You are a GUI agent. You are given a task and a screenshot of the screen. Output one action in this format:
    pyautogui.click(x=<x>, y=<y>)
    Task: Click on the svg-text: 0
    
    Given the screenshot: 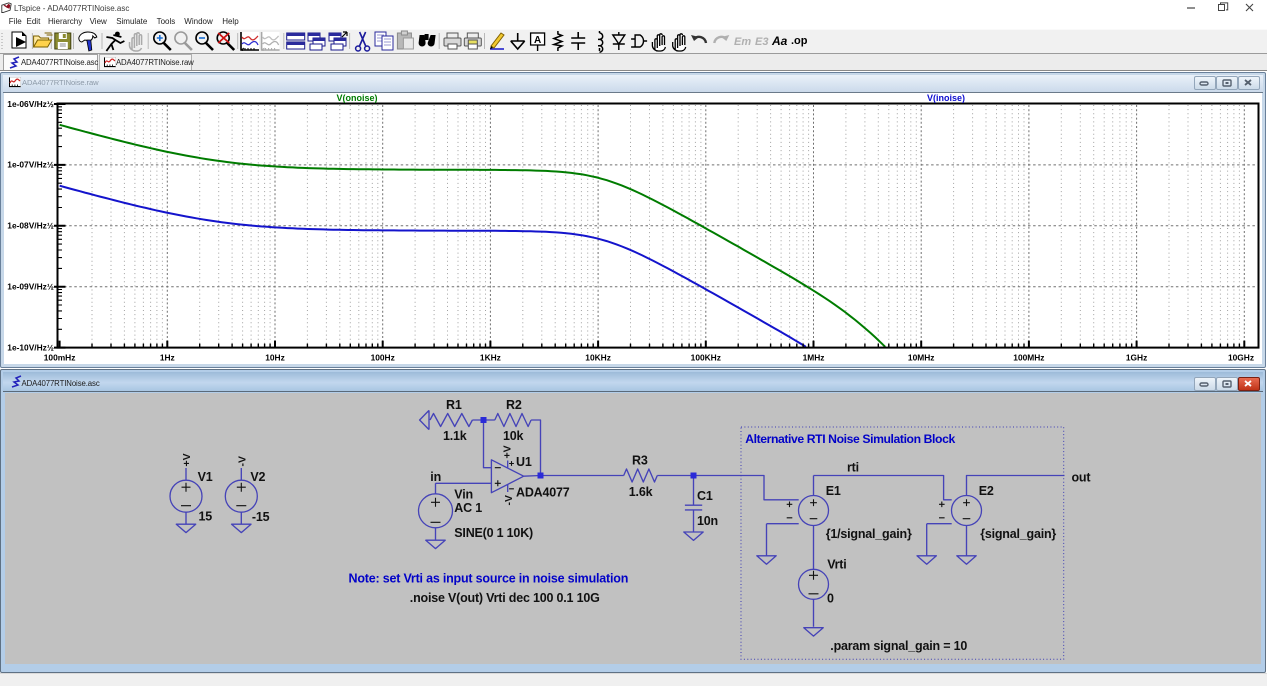 What is the action you would take?
    pyautogui.click(x=830, y=599)
    